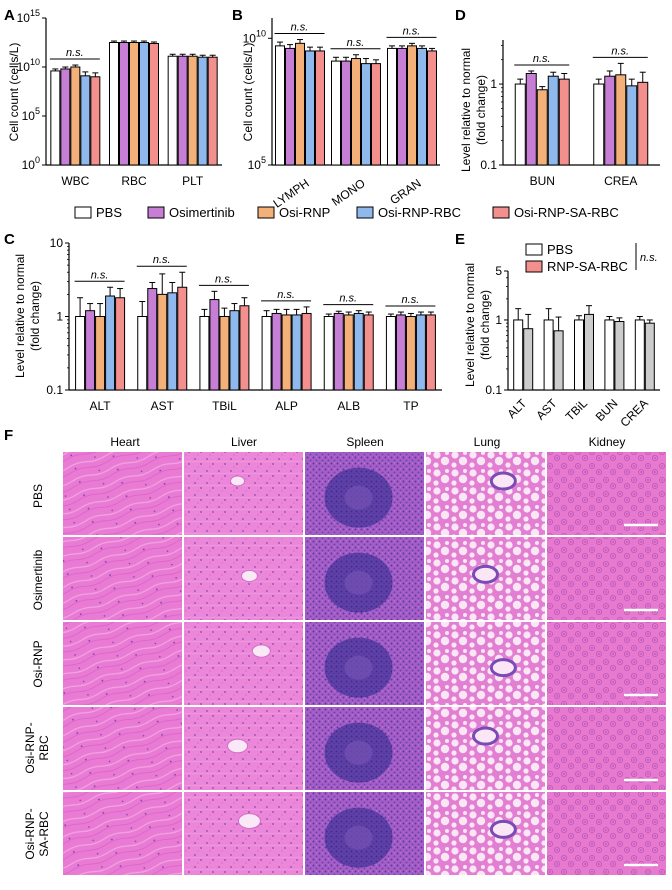  I want to click on chart-a-bar-rbc-osi-rnp, so click(134, 104).